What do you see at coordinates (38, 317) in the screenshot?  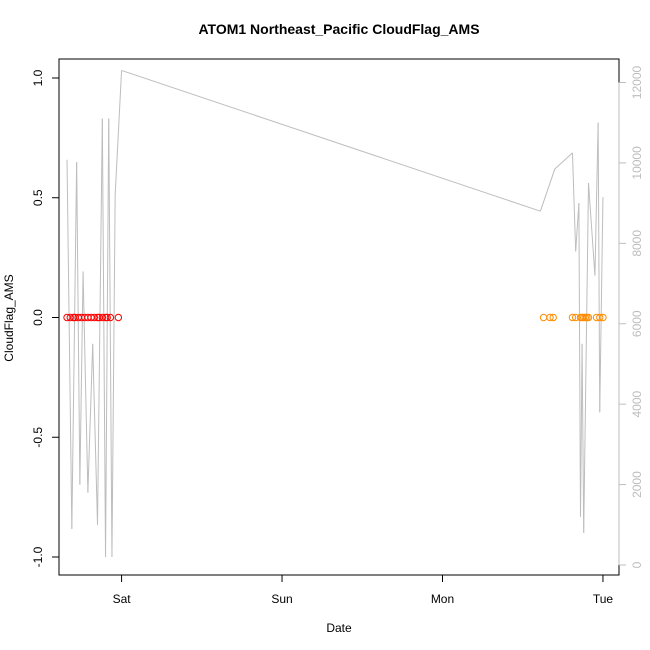 I see `left-tick-label: 0.0` at bounding box center [38, 317].